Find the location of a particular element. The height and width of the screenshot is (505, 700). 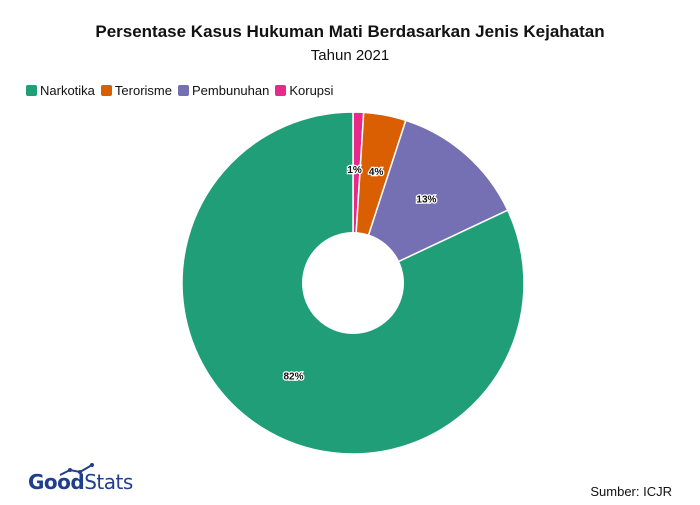

chart-subtitle: Tahun 2021 is located at coordinates (350, 55).